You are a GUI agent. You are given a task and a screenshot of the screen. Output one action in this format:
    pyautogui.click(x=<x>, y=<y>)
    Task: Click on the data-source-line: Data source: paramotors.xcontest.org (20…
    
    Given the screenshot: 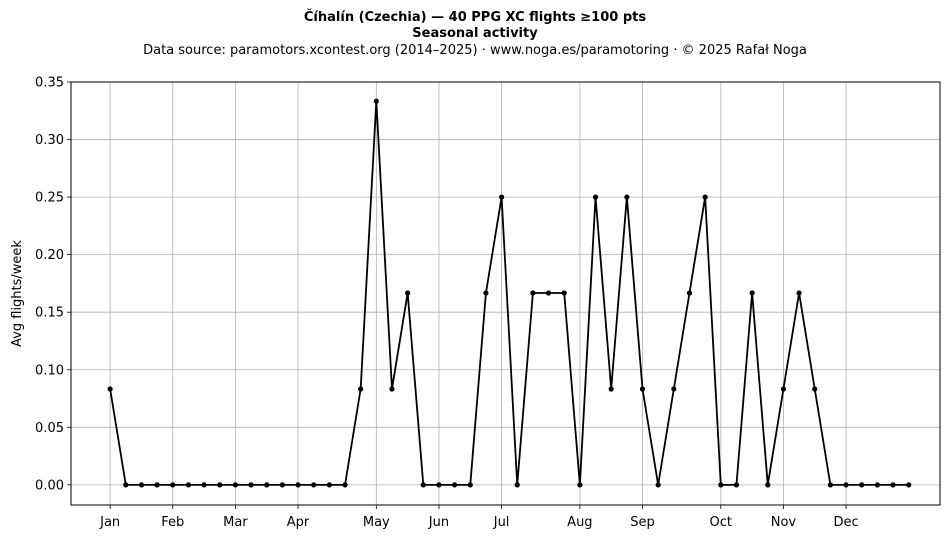 What is the action you would take?
    pyautogui.click(x=475, y=50)
    